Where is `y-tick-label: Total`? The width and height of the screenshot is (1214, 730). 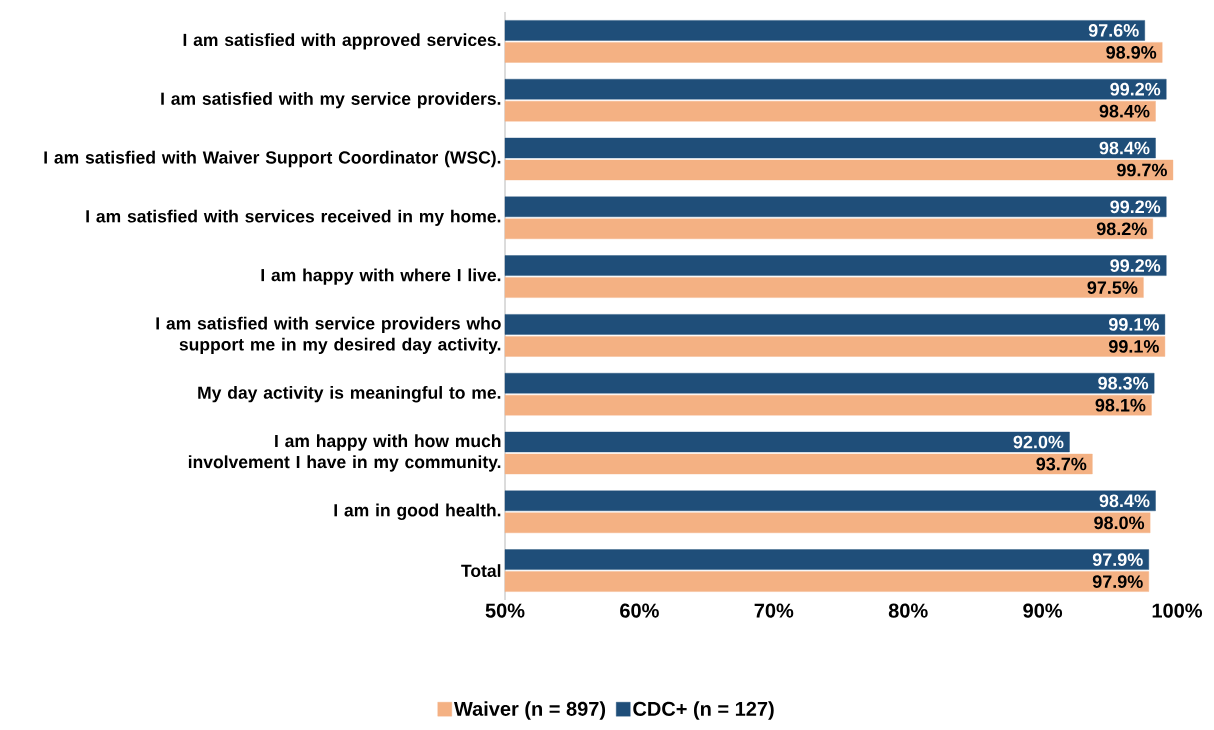
y-tick-label: Total is located at coordinates (481, 571).